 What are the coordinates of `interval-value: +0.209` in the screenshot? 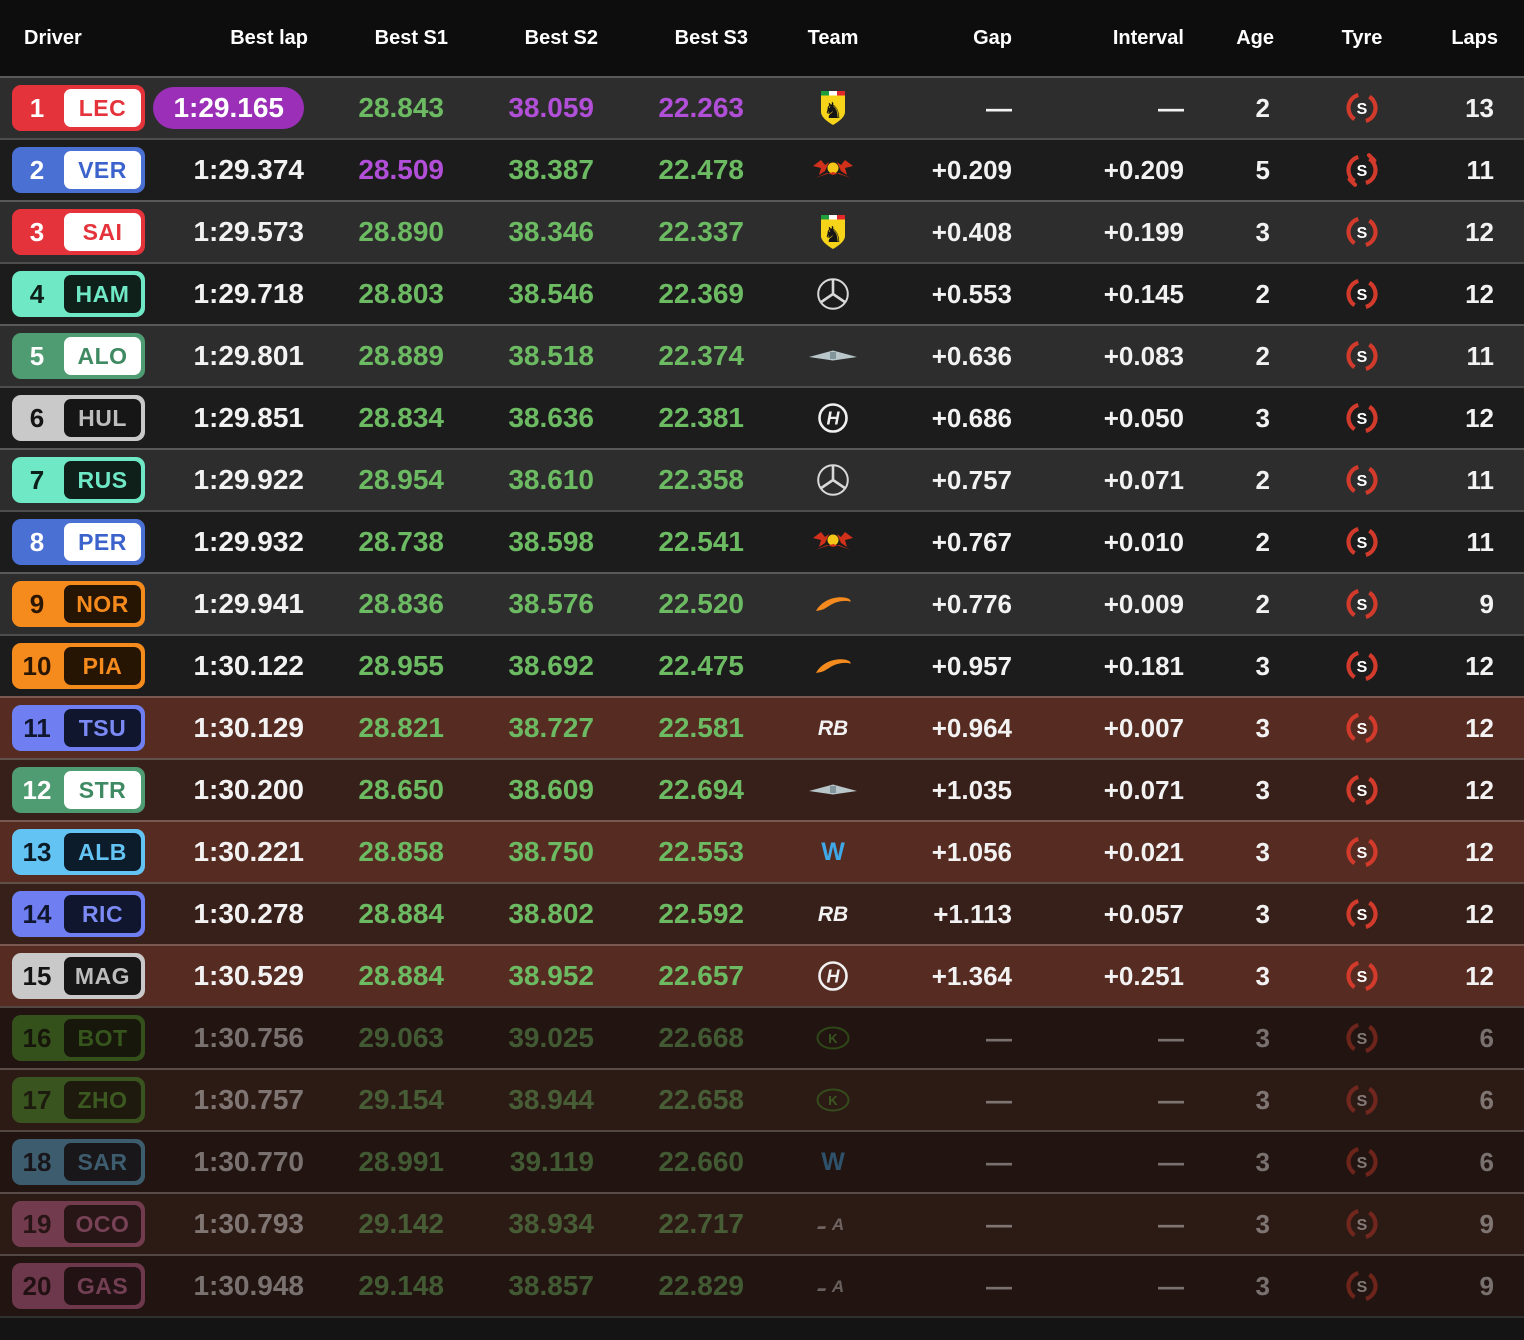 It's located at (1143, 169).